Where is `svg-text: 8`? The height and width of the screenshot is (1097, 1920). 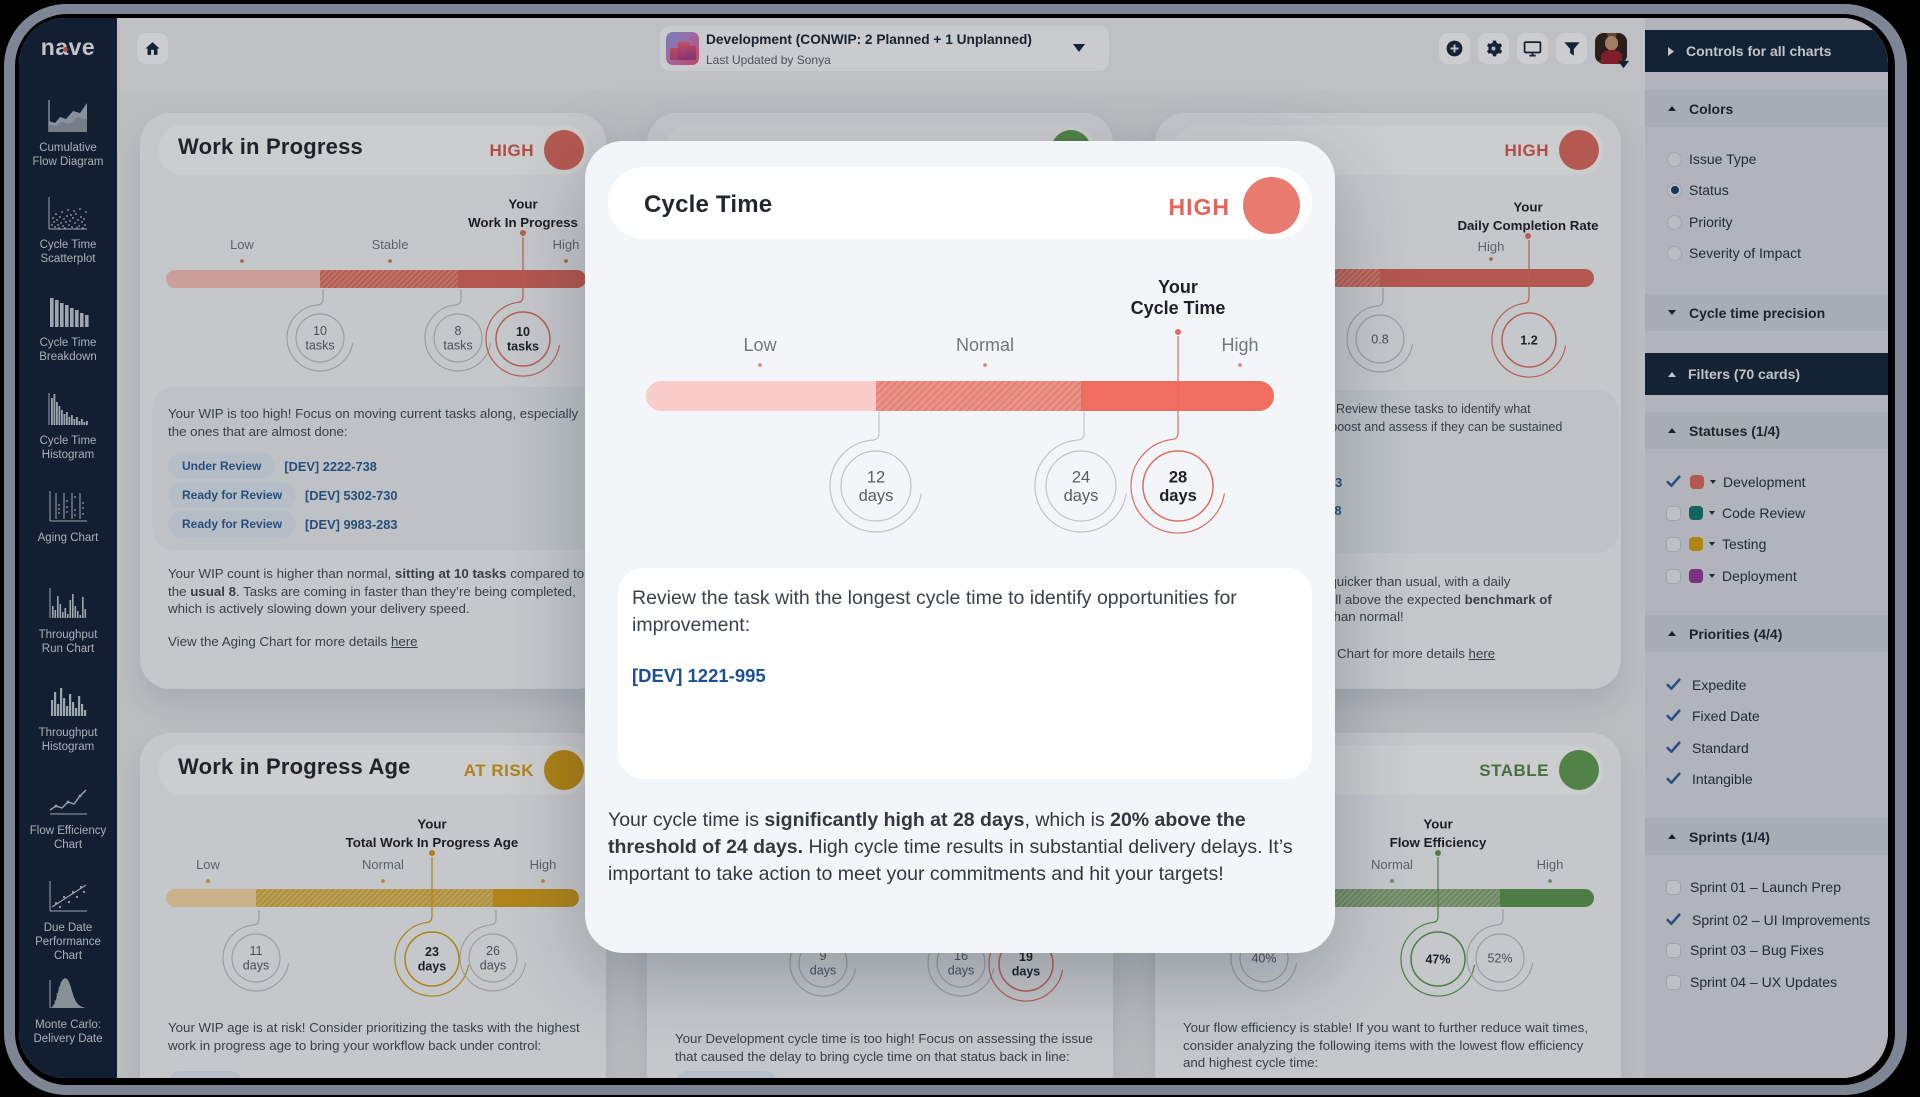
svg-text: 8 is located at coordinates (458, 331).